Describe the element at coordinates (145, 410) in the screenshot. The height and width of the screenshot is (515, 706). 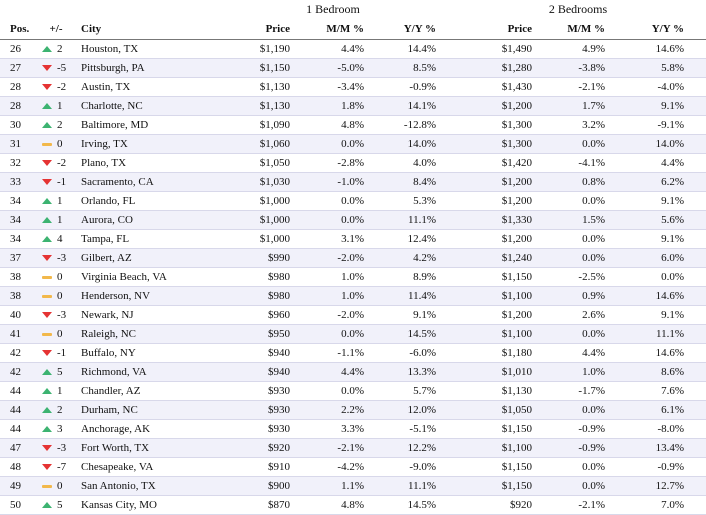
I see `city-cell: Durham, NC` at that location.